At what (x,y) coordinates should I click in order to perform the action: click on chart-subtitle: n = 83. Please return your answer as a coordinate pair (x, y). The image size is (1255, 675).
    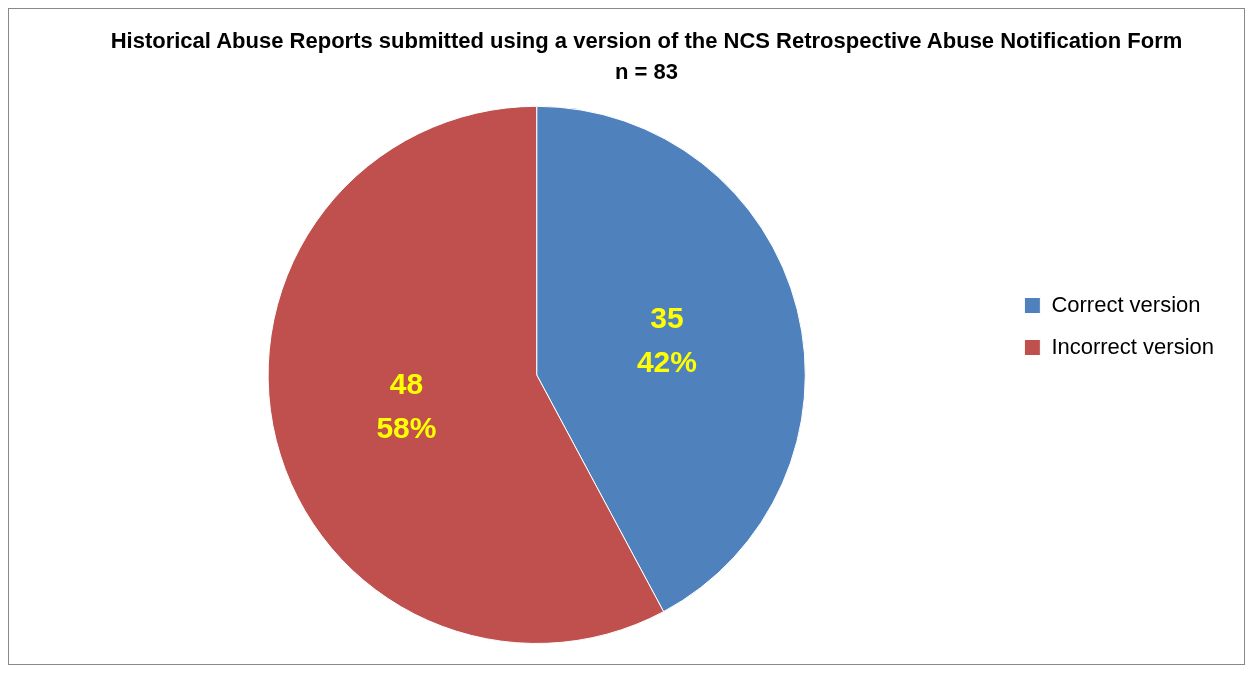
    Looking at the image, I should click on (646, 71).